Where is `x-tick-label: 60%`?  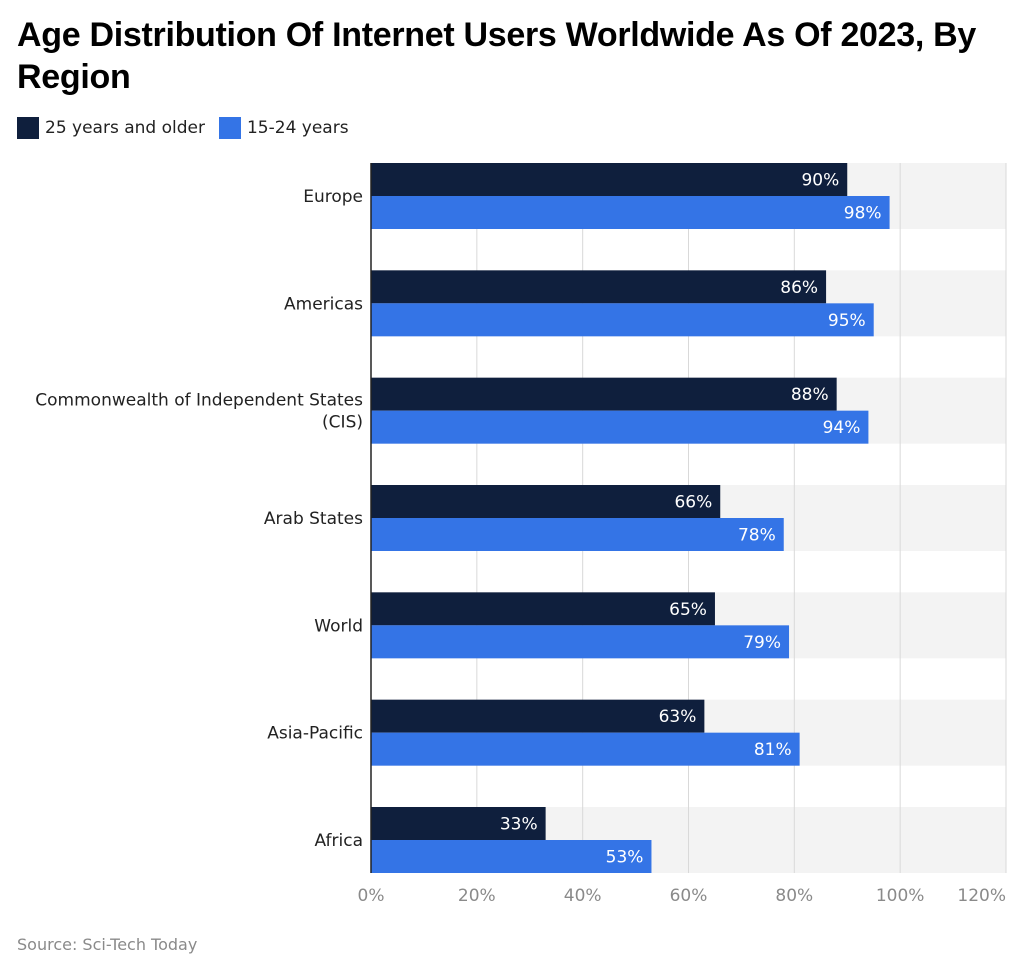 x-tick-label: 60% is located at coordinates (689, 896).